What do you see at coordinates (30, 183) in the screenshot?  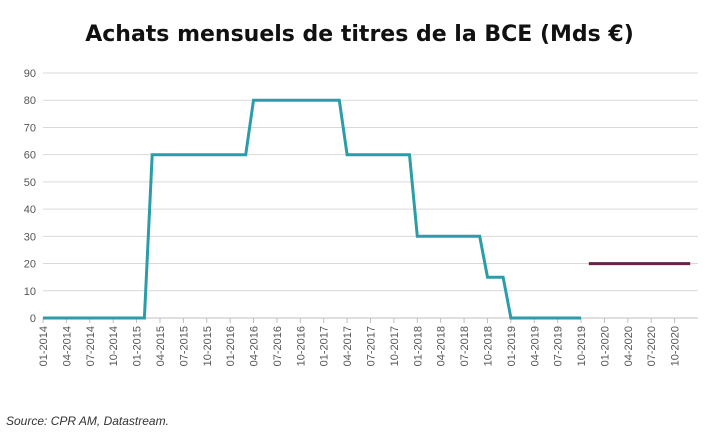 I see `y-tick-label: 50` at bounding box center [30, 183].